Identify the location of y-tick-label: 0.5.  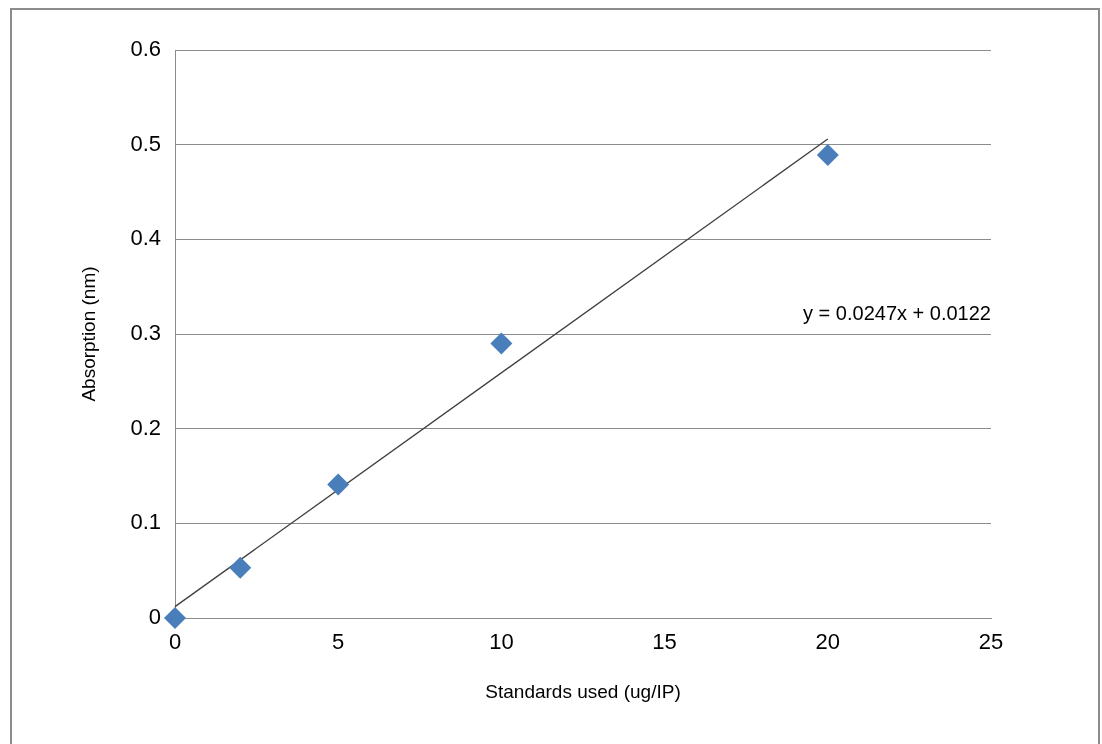
(145, 143).